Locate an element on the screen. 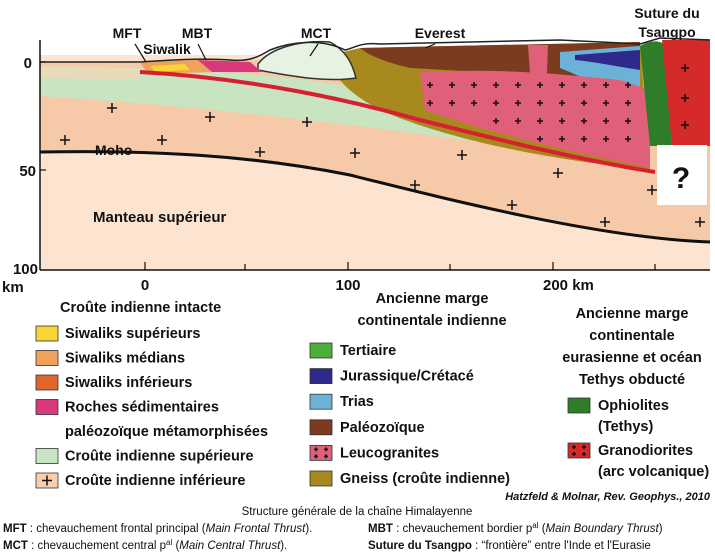 The height and width of the screenshot is (553, 715). legend-label: Gneiss (croûte indienne) is located at coordinates (425, 479).